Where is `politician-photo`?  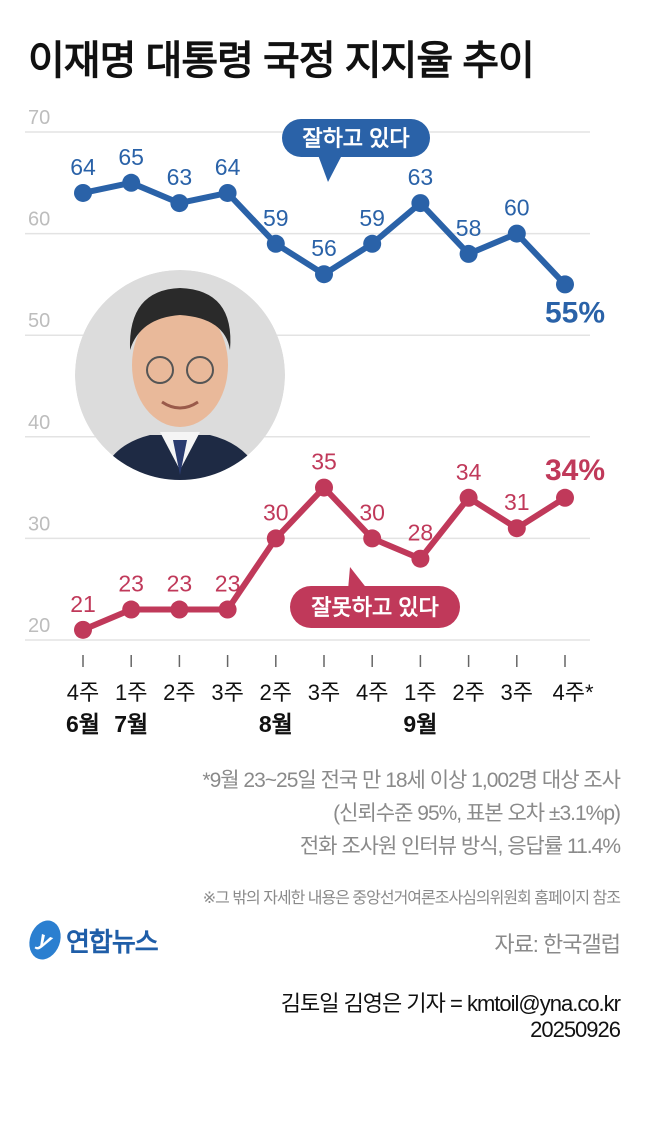 politician-photo is located at coordinates (180, 375).